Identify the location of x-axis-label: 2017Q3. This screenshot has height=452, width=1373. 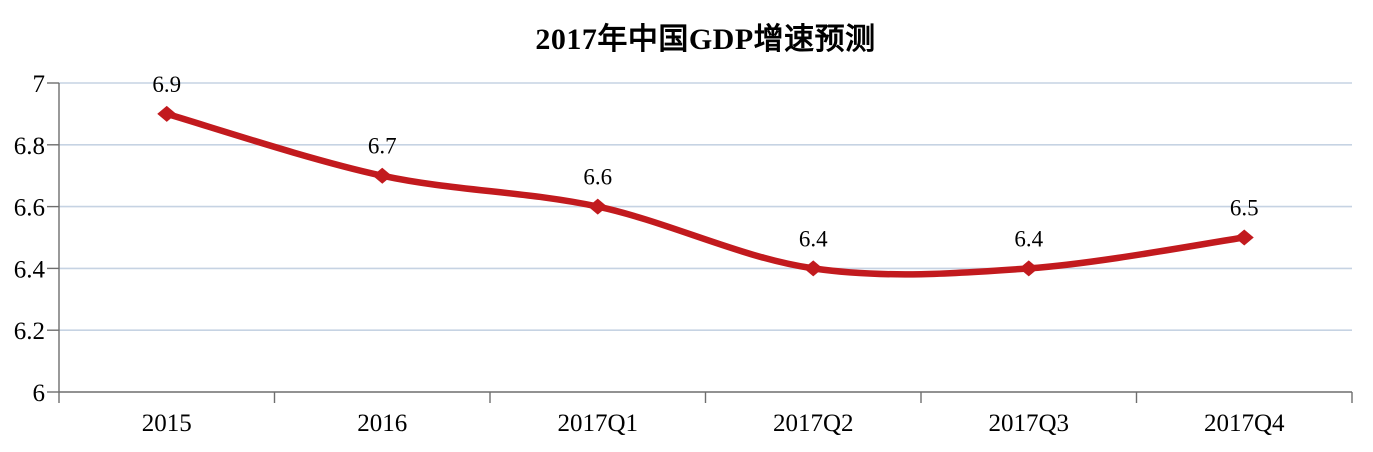
(1028, 423).